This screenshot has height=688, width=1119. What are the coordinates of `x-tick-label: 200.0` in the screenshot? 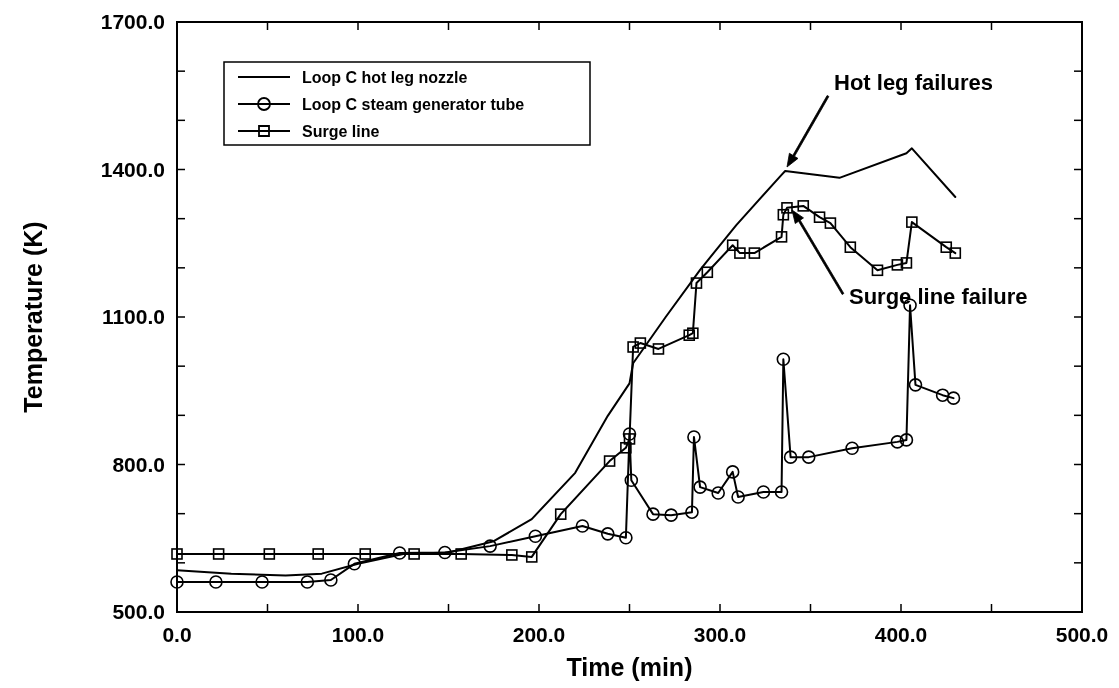 It's located at (539, 634).